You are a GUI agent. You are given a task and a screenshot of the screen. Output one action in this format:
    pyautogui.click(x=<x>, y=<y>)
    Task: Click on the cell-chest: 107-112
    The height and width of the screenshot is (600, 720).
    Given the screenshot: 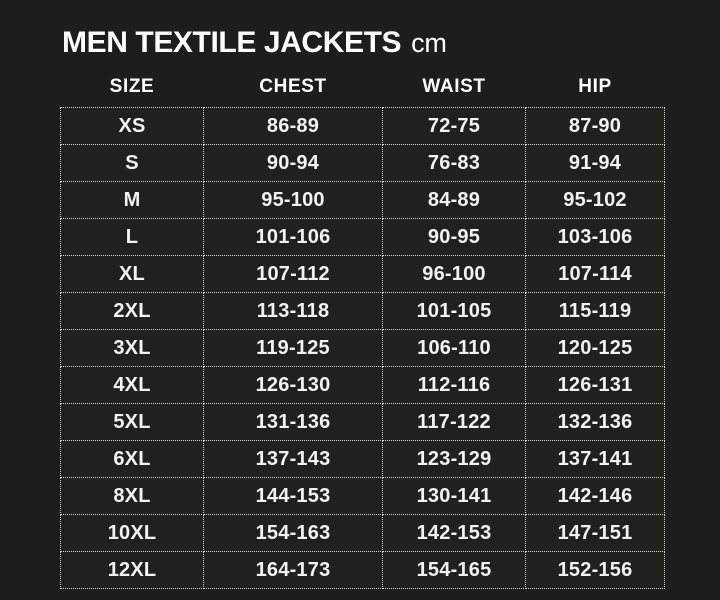 What is the action you would take?
    pyautogui.click(x=293, y=274)
    